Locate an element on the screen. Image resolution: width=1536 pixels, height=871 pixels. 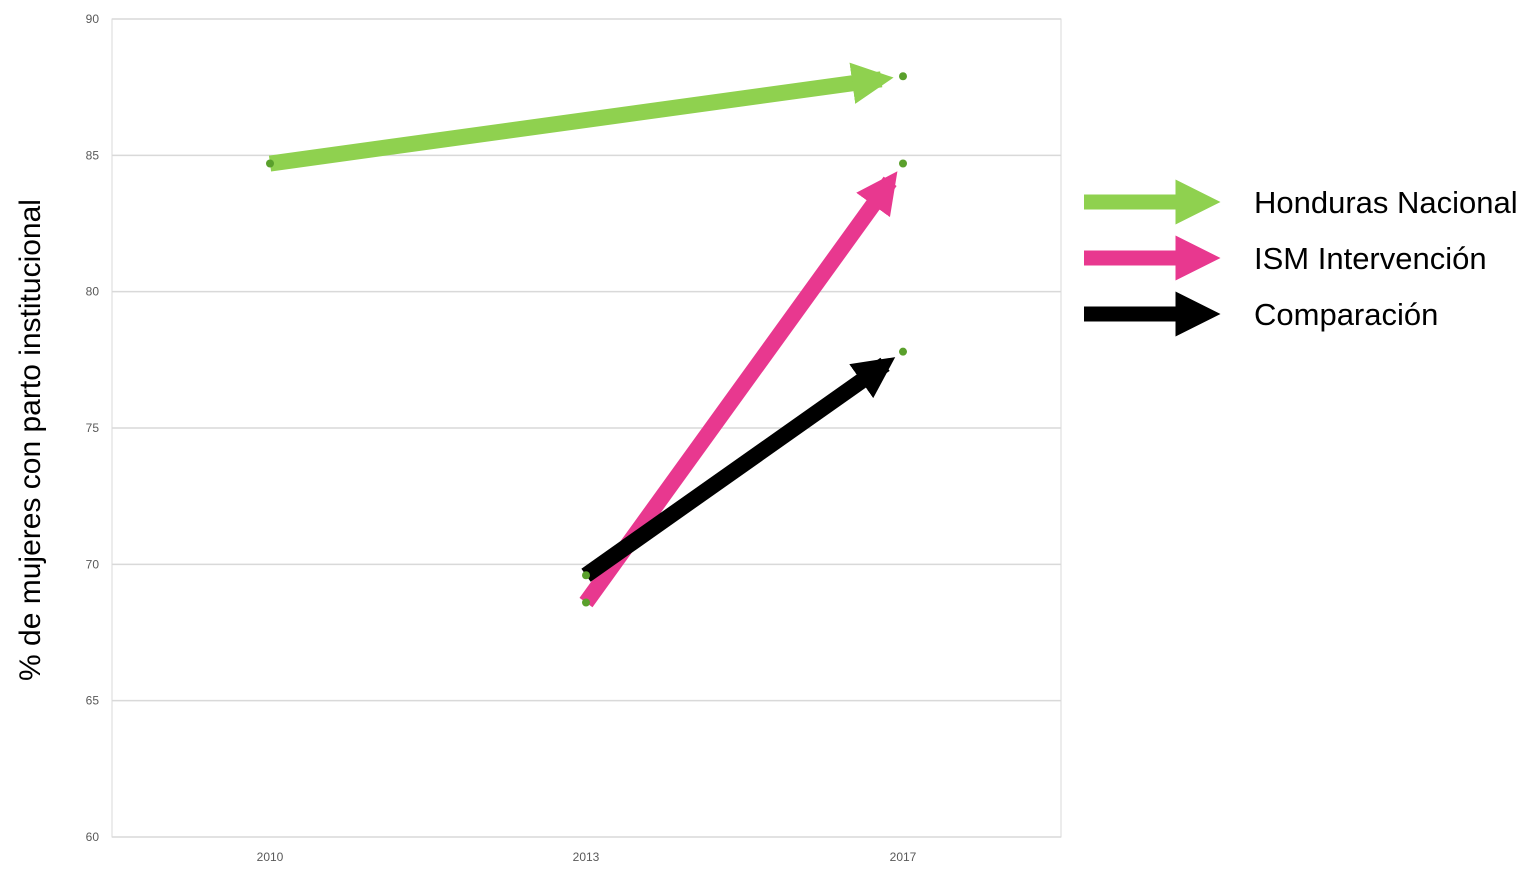
y-tick-label: 85 is located at coordinates (93, 155).